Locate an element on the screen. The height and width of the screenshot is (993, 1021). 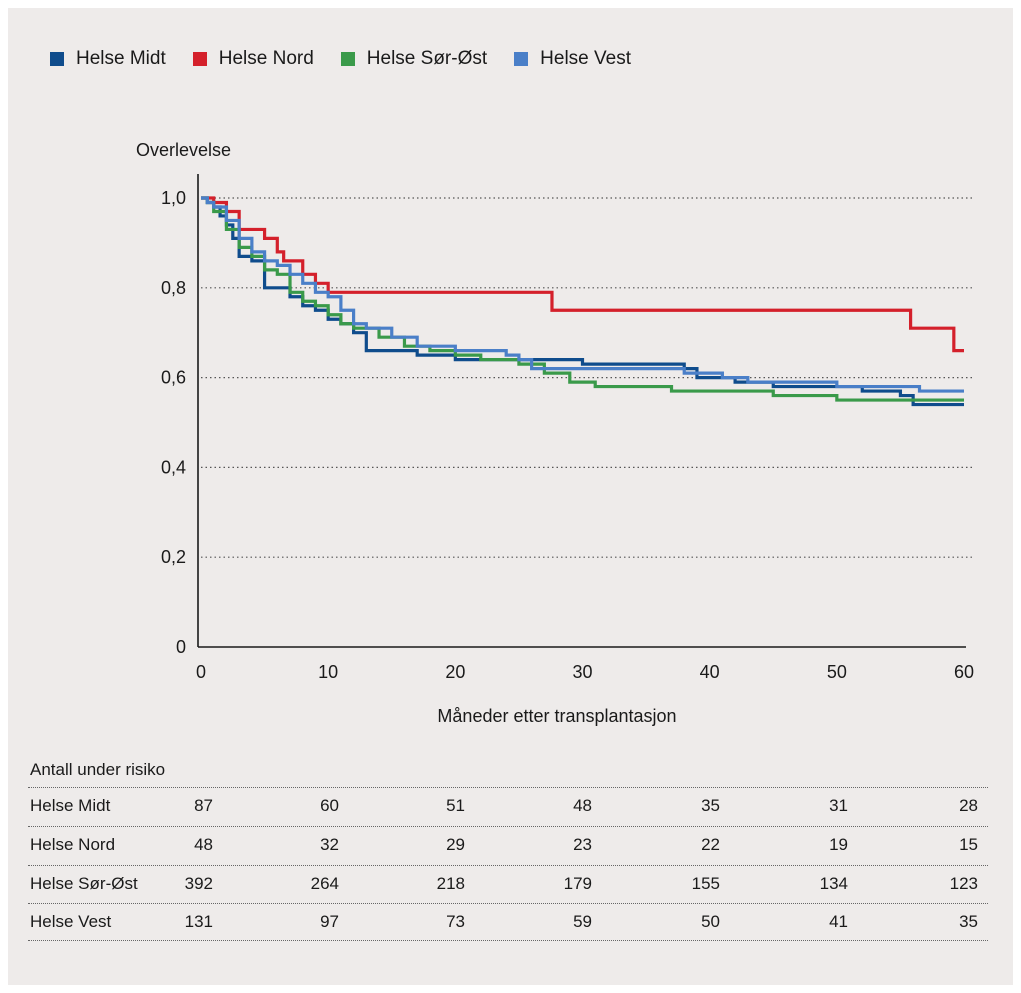
risk-table-cell: 29 is located at coordinates (455, 844).